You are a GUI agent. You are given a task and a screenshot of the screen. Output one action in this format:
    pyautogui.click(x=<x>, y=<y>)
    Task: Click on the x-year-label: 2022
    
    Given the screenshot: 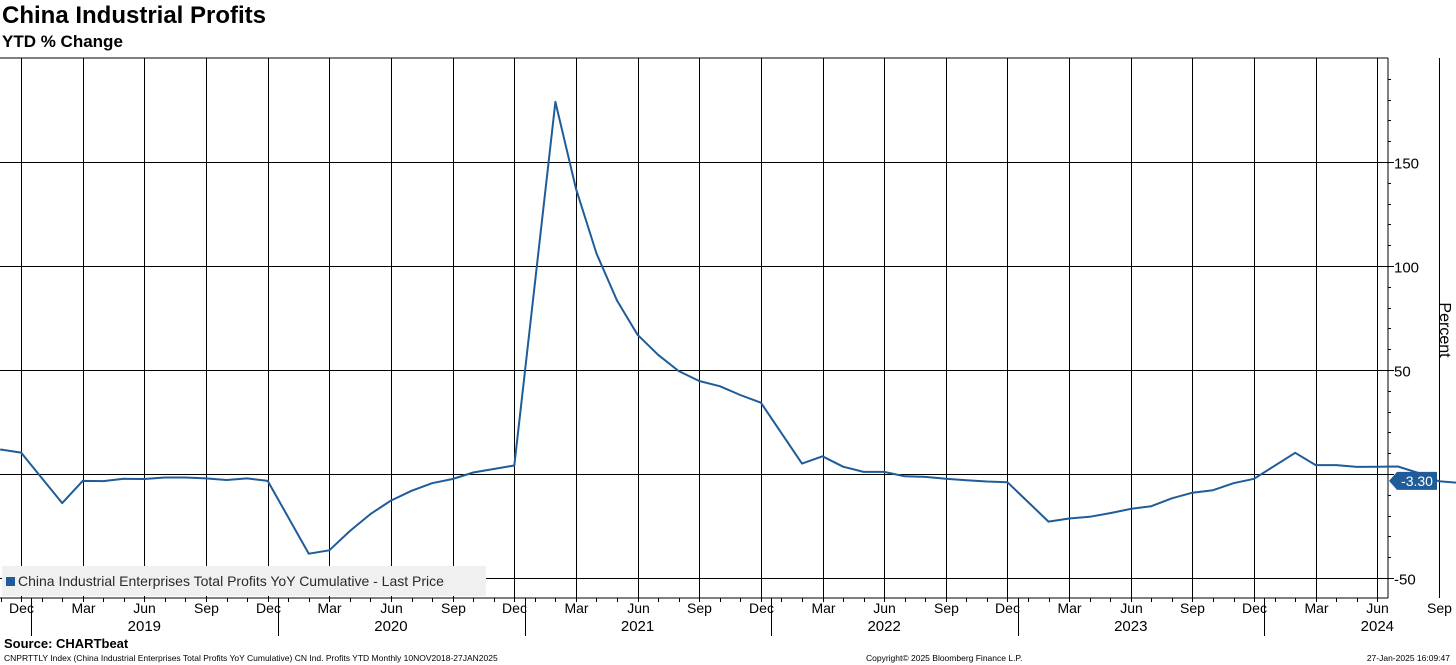 What is the action you would take?
    pyautogui.click(x=883, y=626)
    